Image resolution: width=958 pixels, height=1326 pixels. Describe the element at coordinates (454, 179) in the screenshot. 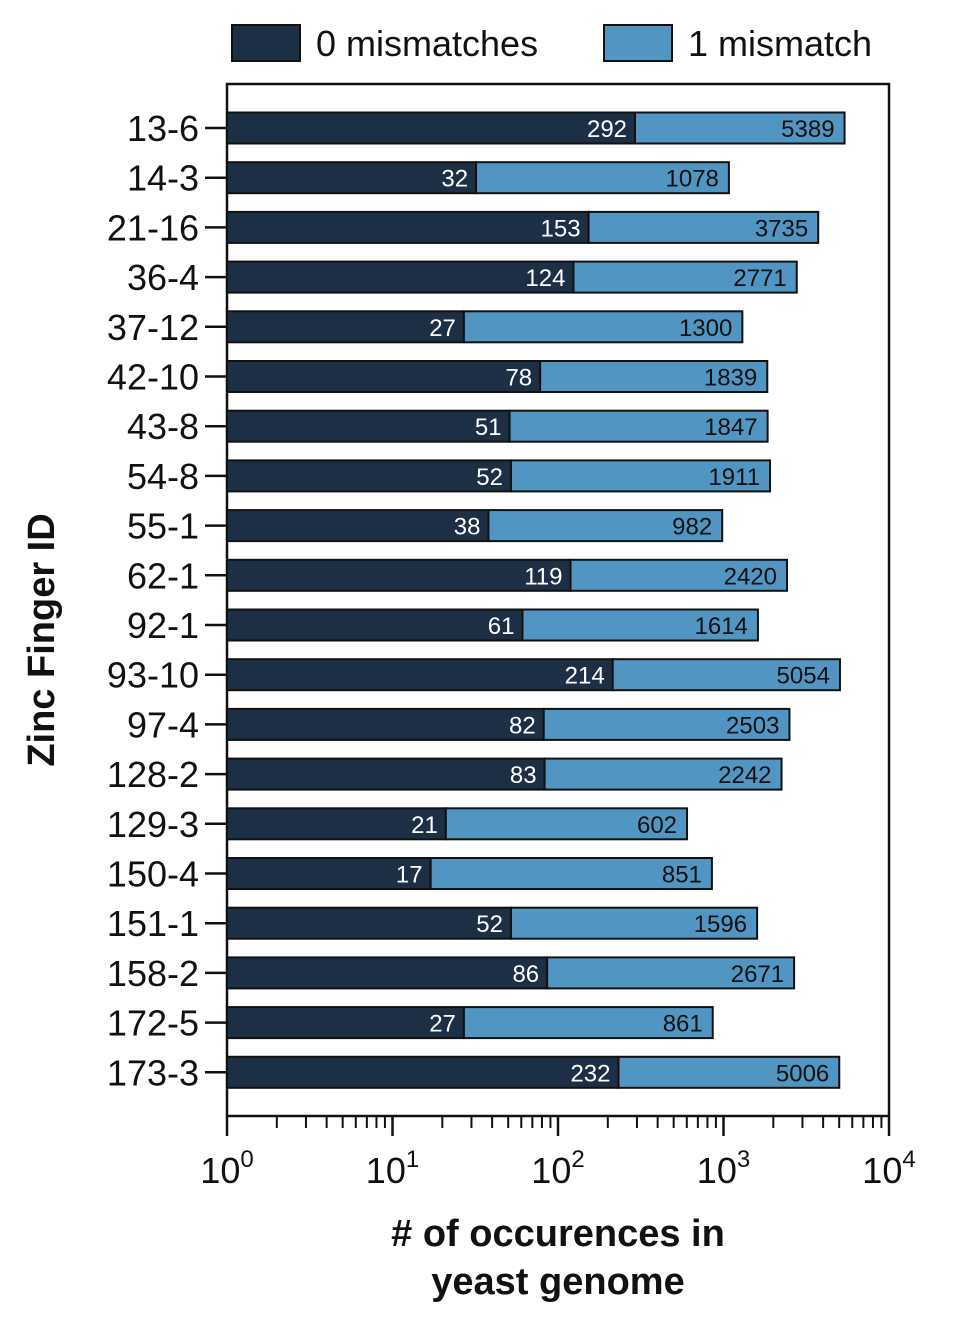

I see `value-label-0-mismatches: 32` at that location.